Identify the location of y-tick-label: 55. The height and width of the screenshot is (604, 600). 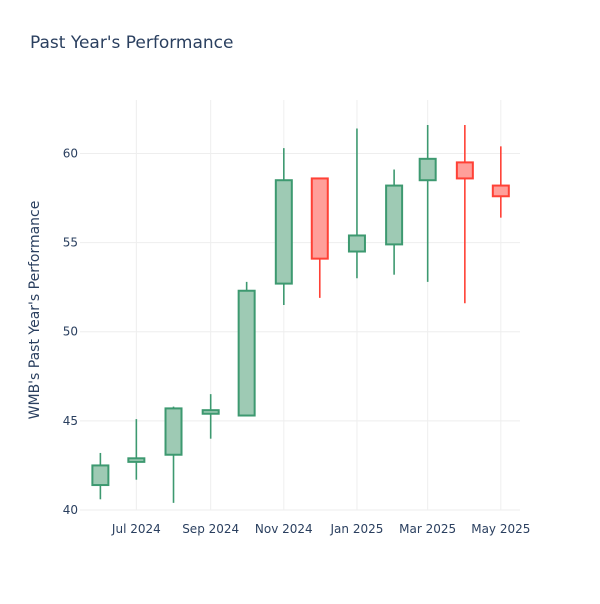
(70, 243).